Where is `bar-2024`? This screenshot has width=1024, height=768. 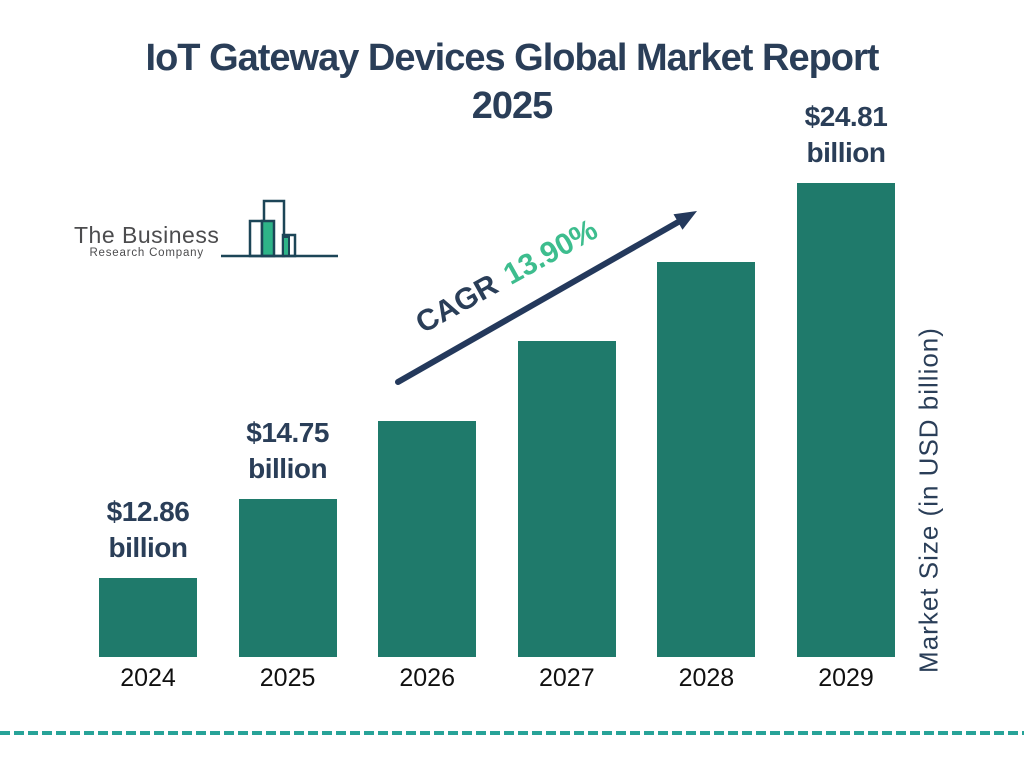
bar-2024 is located at coordinates (148, 617).